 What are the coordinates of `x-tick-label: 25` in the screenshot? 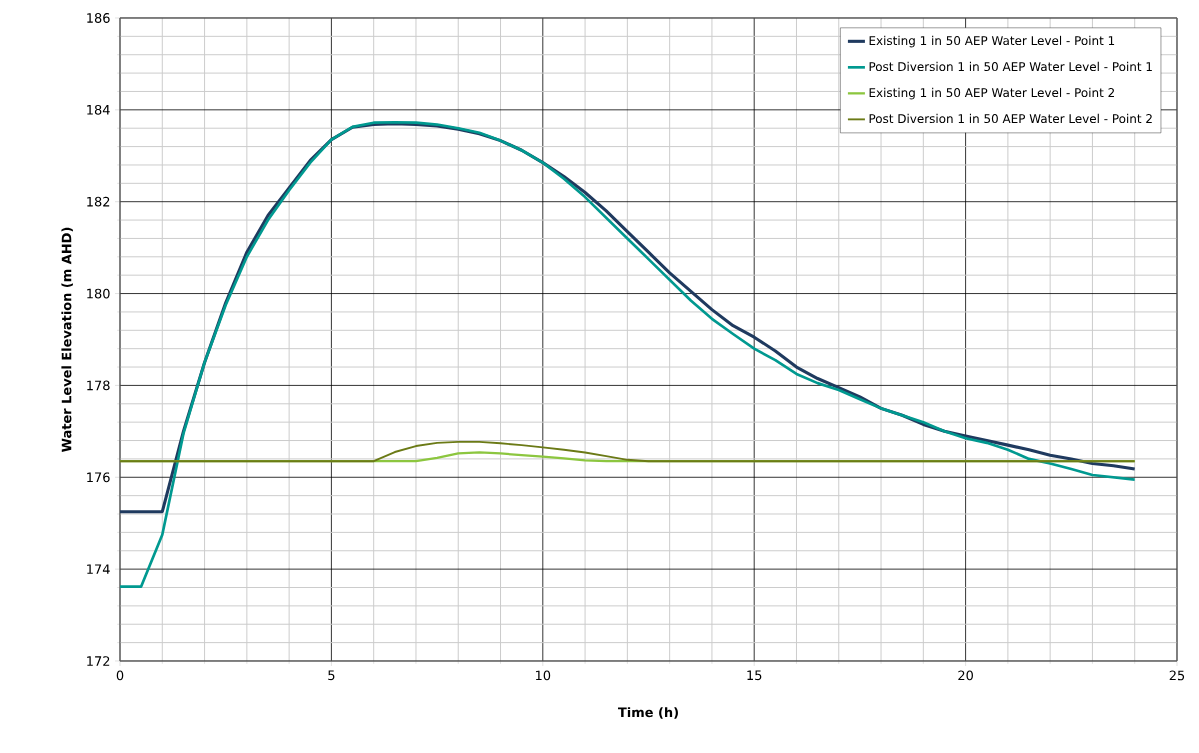 It's located at (1177, 675).